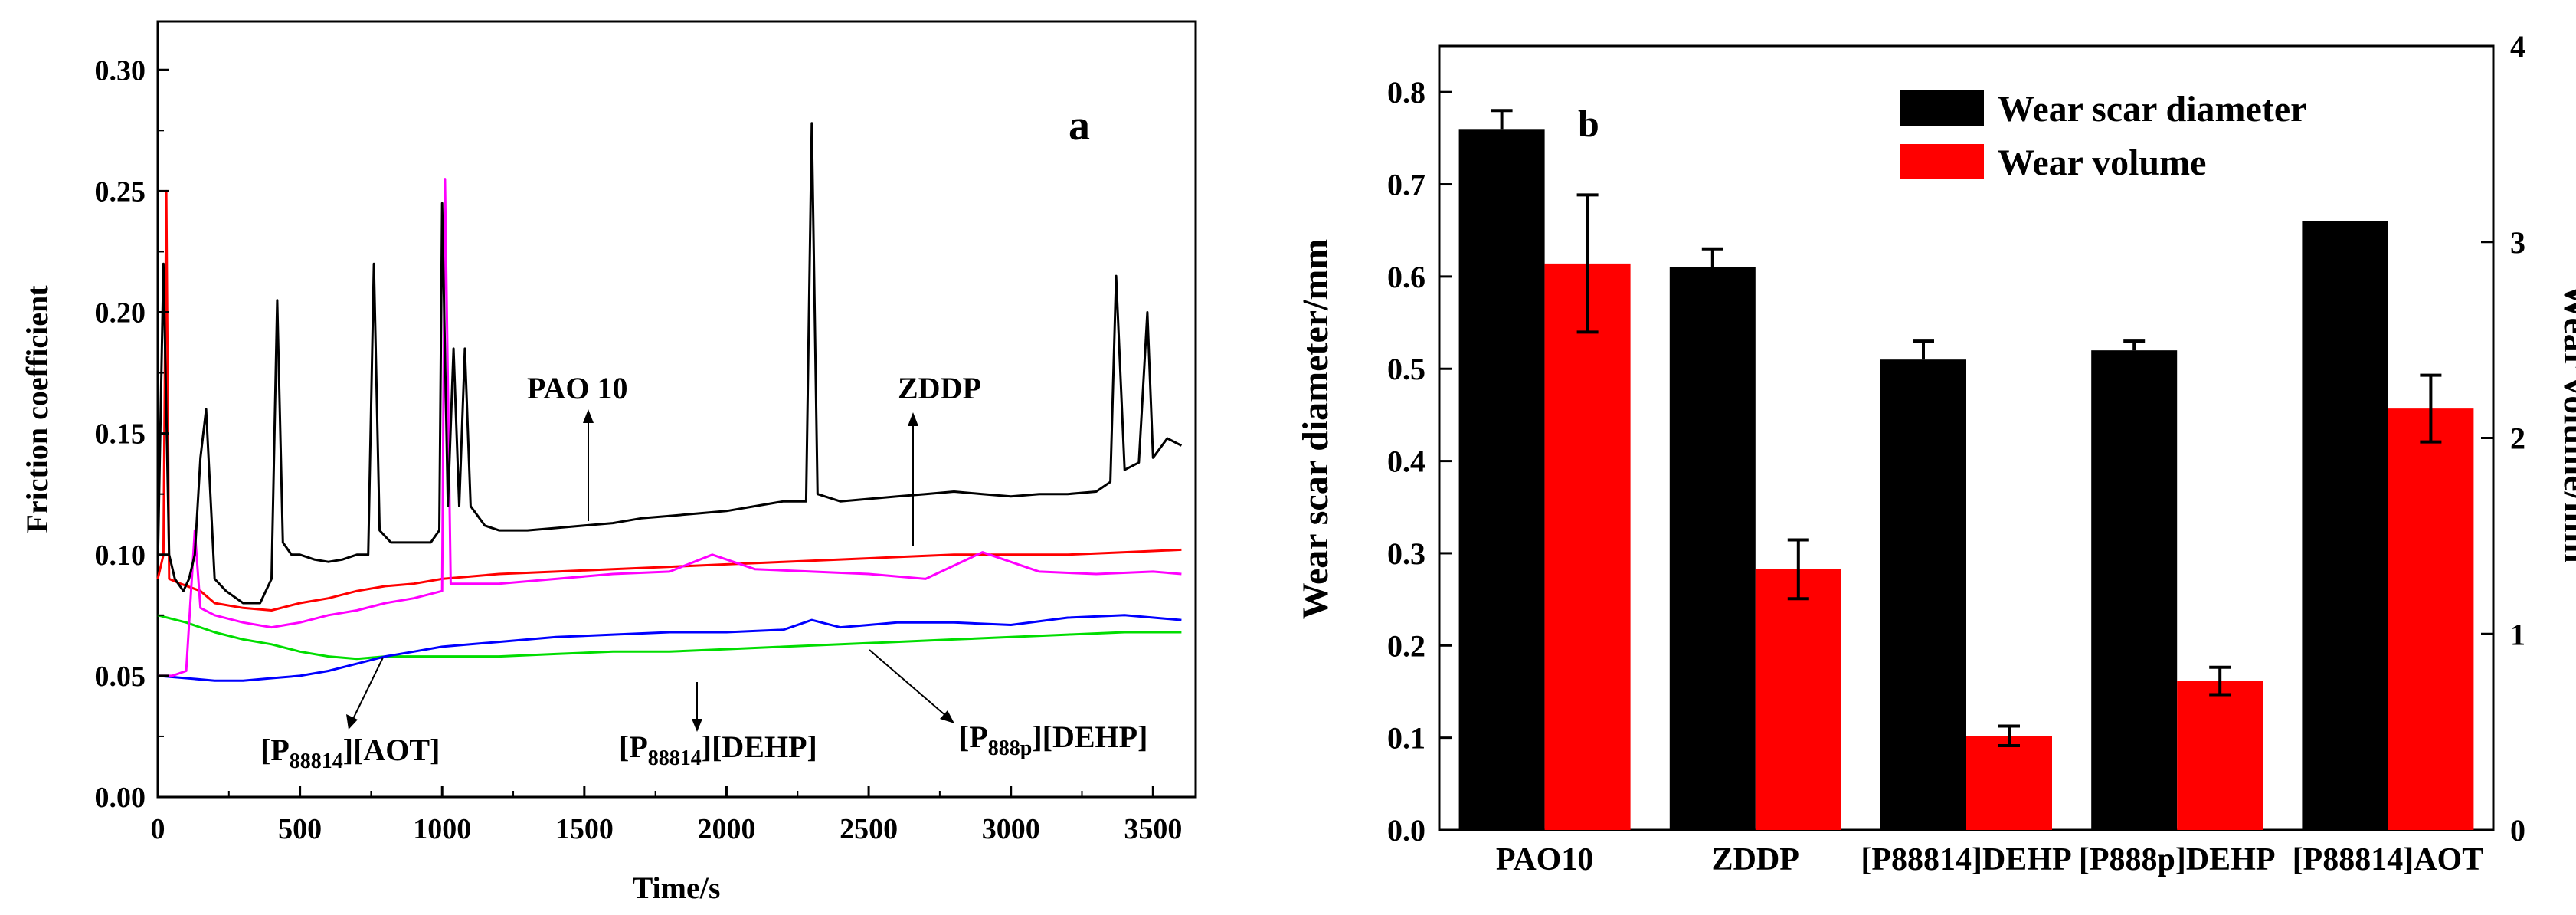 This screenshot has width=2576, height=915. I want to click on series-line-p888p-dehp, so click(669, 648).